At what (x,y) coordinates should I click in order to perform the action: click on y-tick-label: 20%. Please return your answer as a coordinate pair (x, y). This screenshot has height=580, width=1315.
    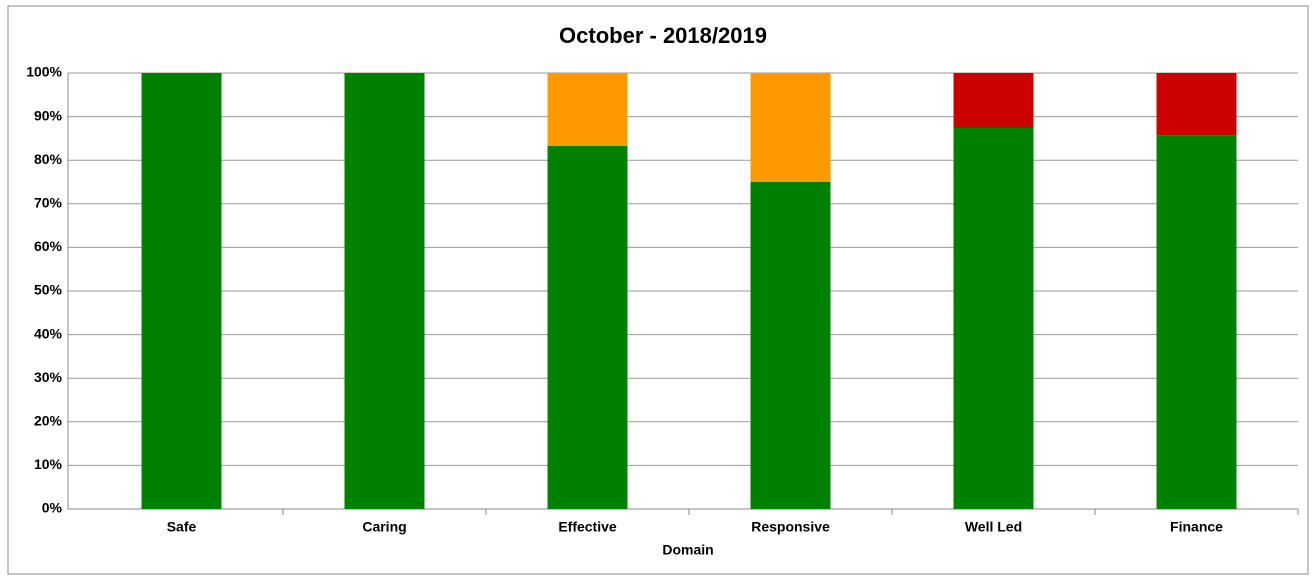
    Looking at the image, I should click on (48, 421).